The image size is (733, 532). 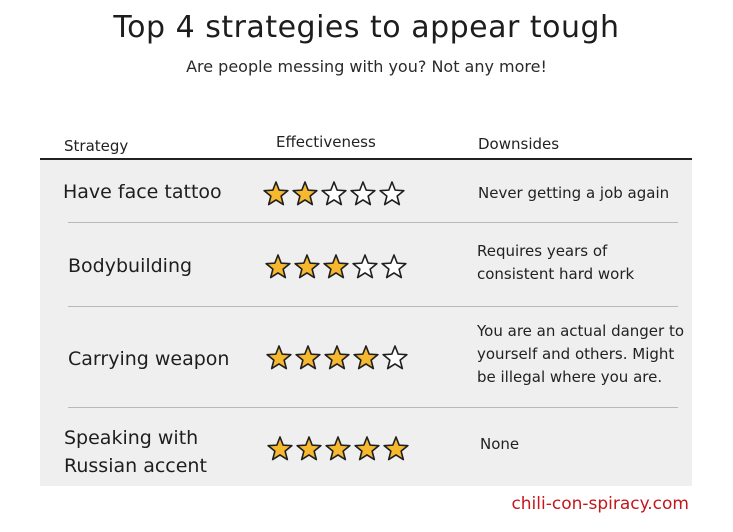 What do you see at coordinates (96, 146) in the screenshot?
I see `column-header-strategy: Strategy` at bounding box center [96, 146].